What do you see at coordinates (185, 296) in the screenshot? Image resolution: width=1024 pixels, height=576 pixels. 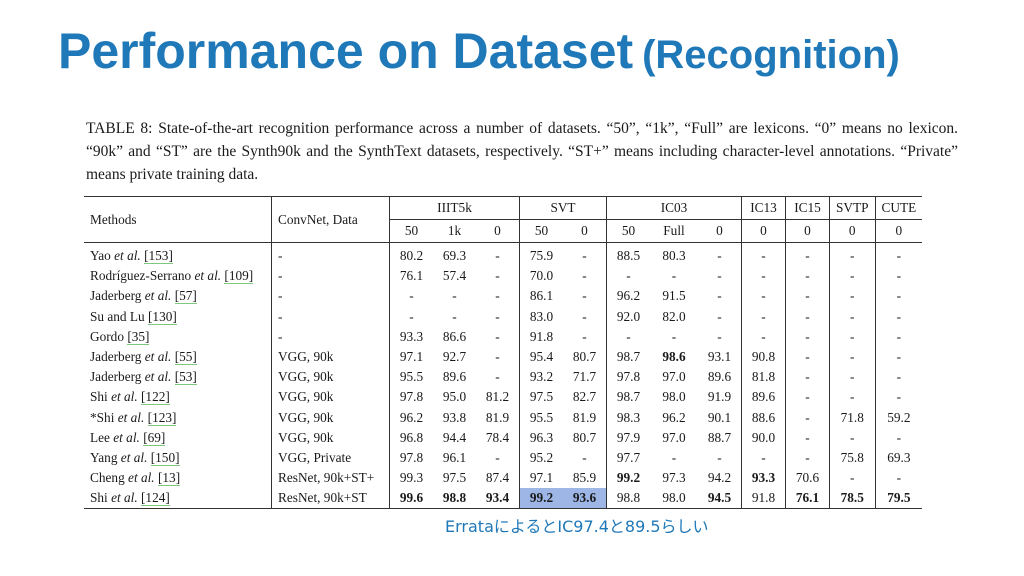 I see `citation-link: [57]` at bounding box center [185, 296].